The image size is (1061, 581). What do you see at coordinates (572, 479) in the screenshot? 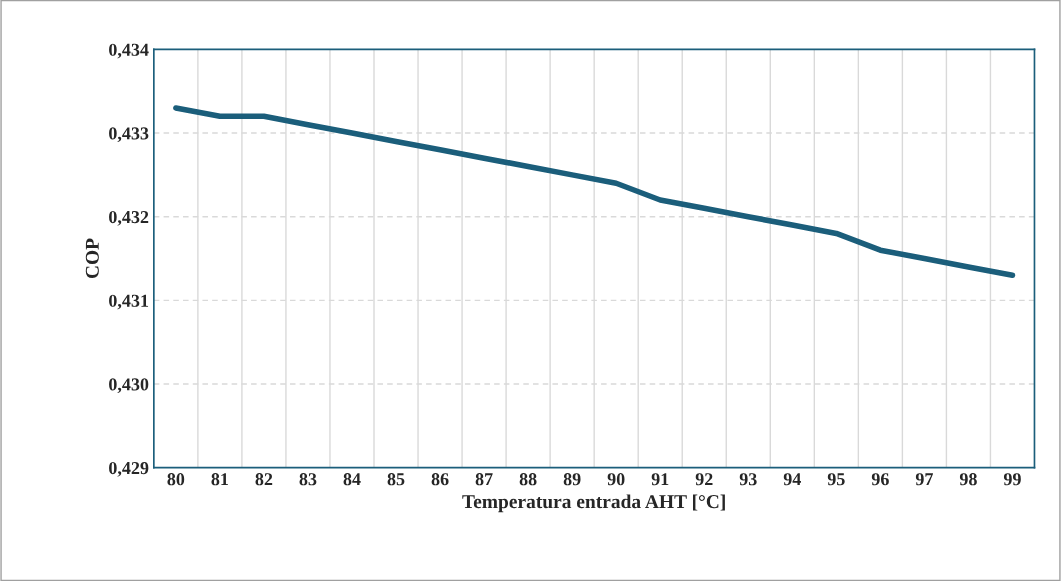
I see `x-tick-label: 89` at bounding box center [572, 479].